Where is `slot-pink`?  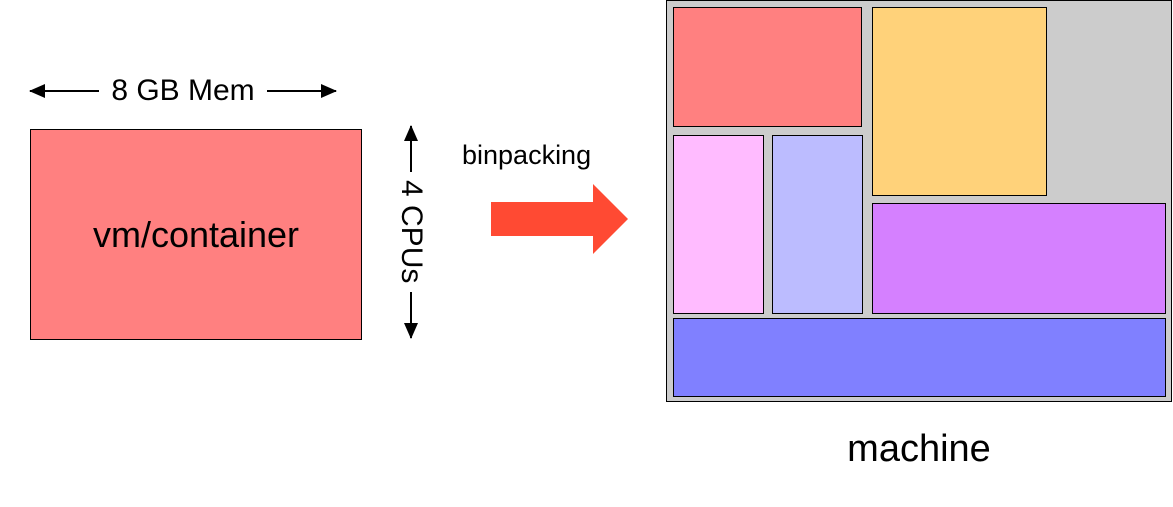 slot-pink is located at coordinates (718, 224).